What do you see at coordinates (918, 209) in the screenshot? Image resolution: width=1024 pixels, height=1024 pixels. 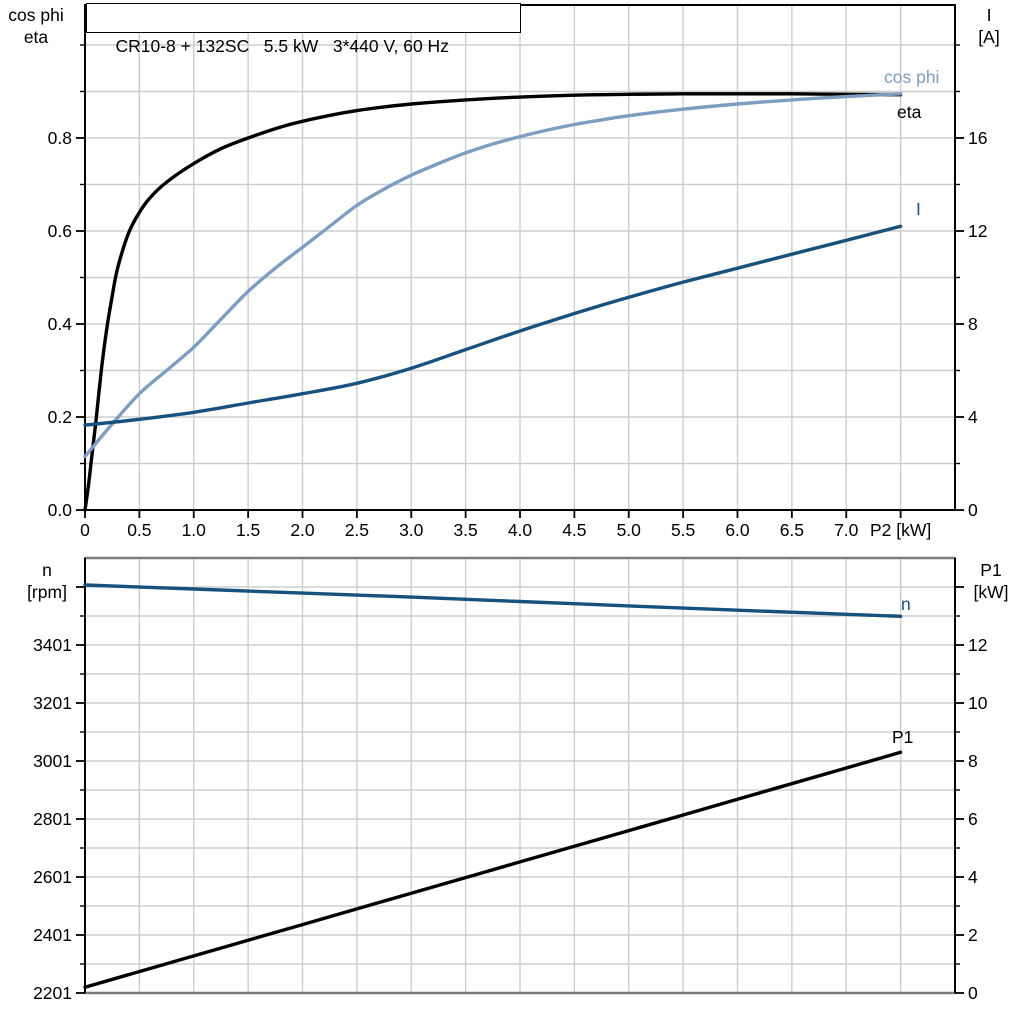 I see `curve-label-current: I` at bounding box center [918, 209].